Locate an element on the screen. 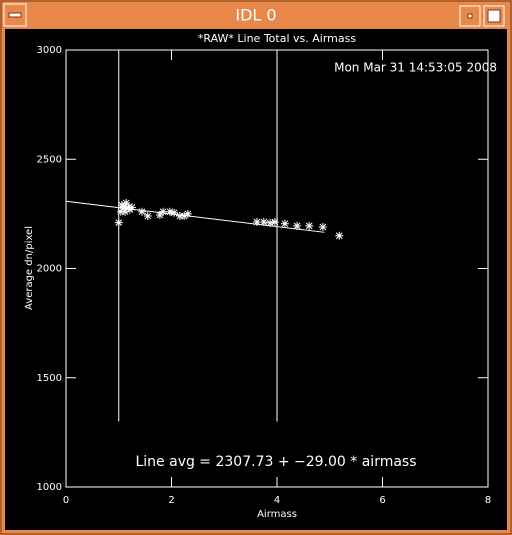 This screenshot has width=512, height=535. y-tick-label: 1000 is located at coordinates (49, 487).